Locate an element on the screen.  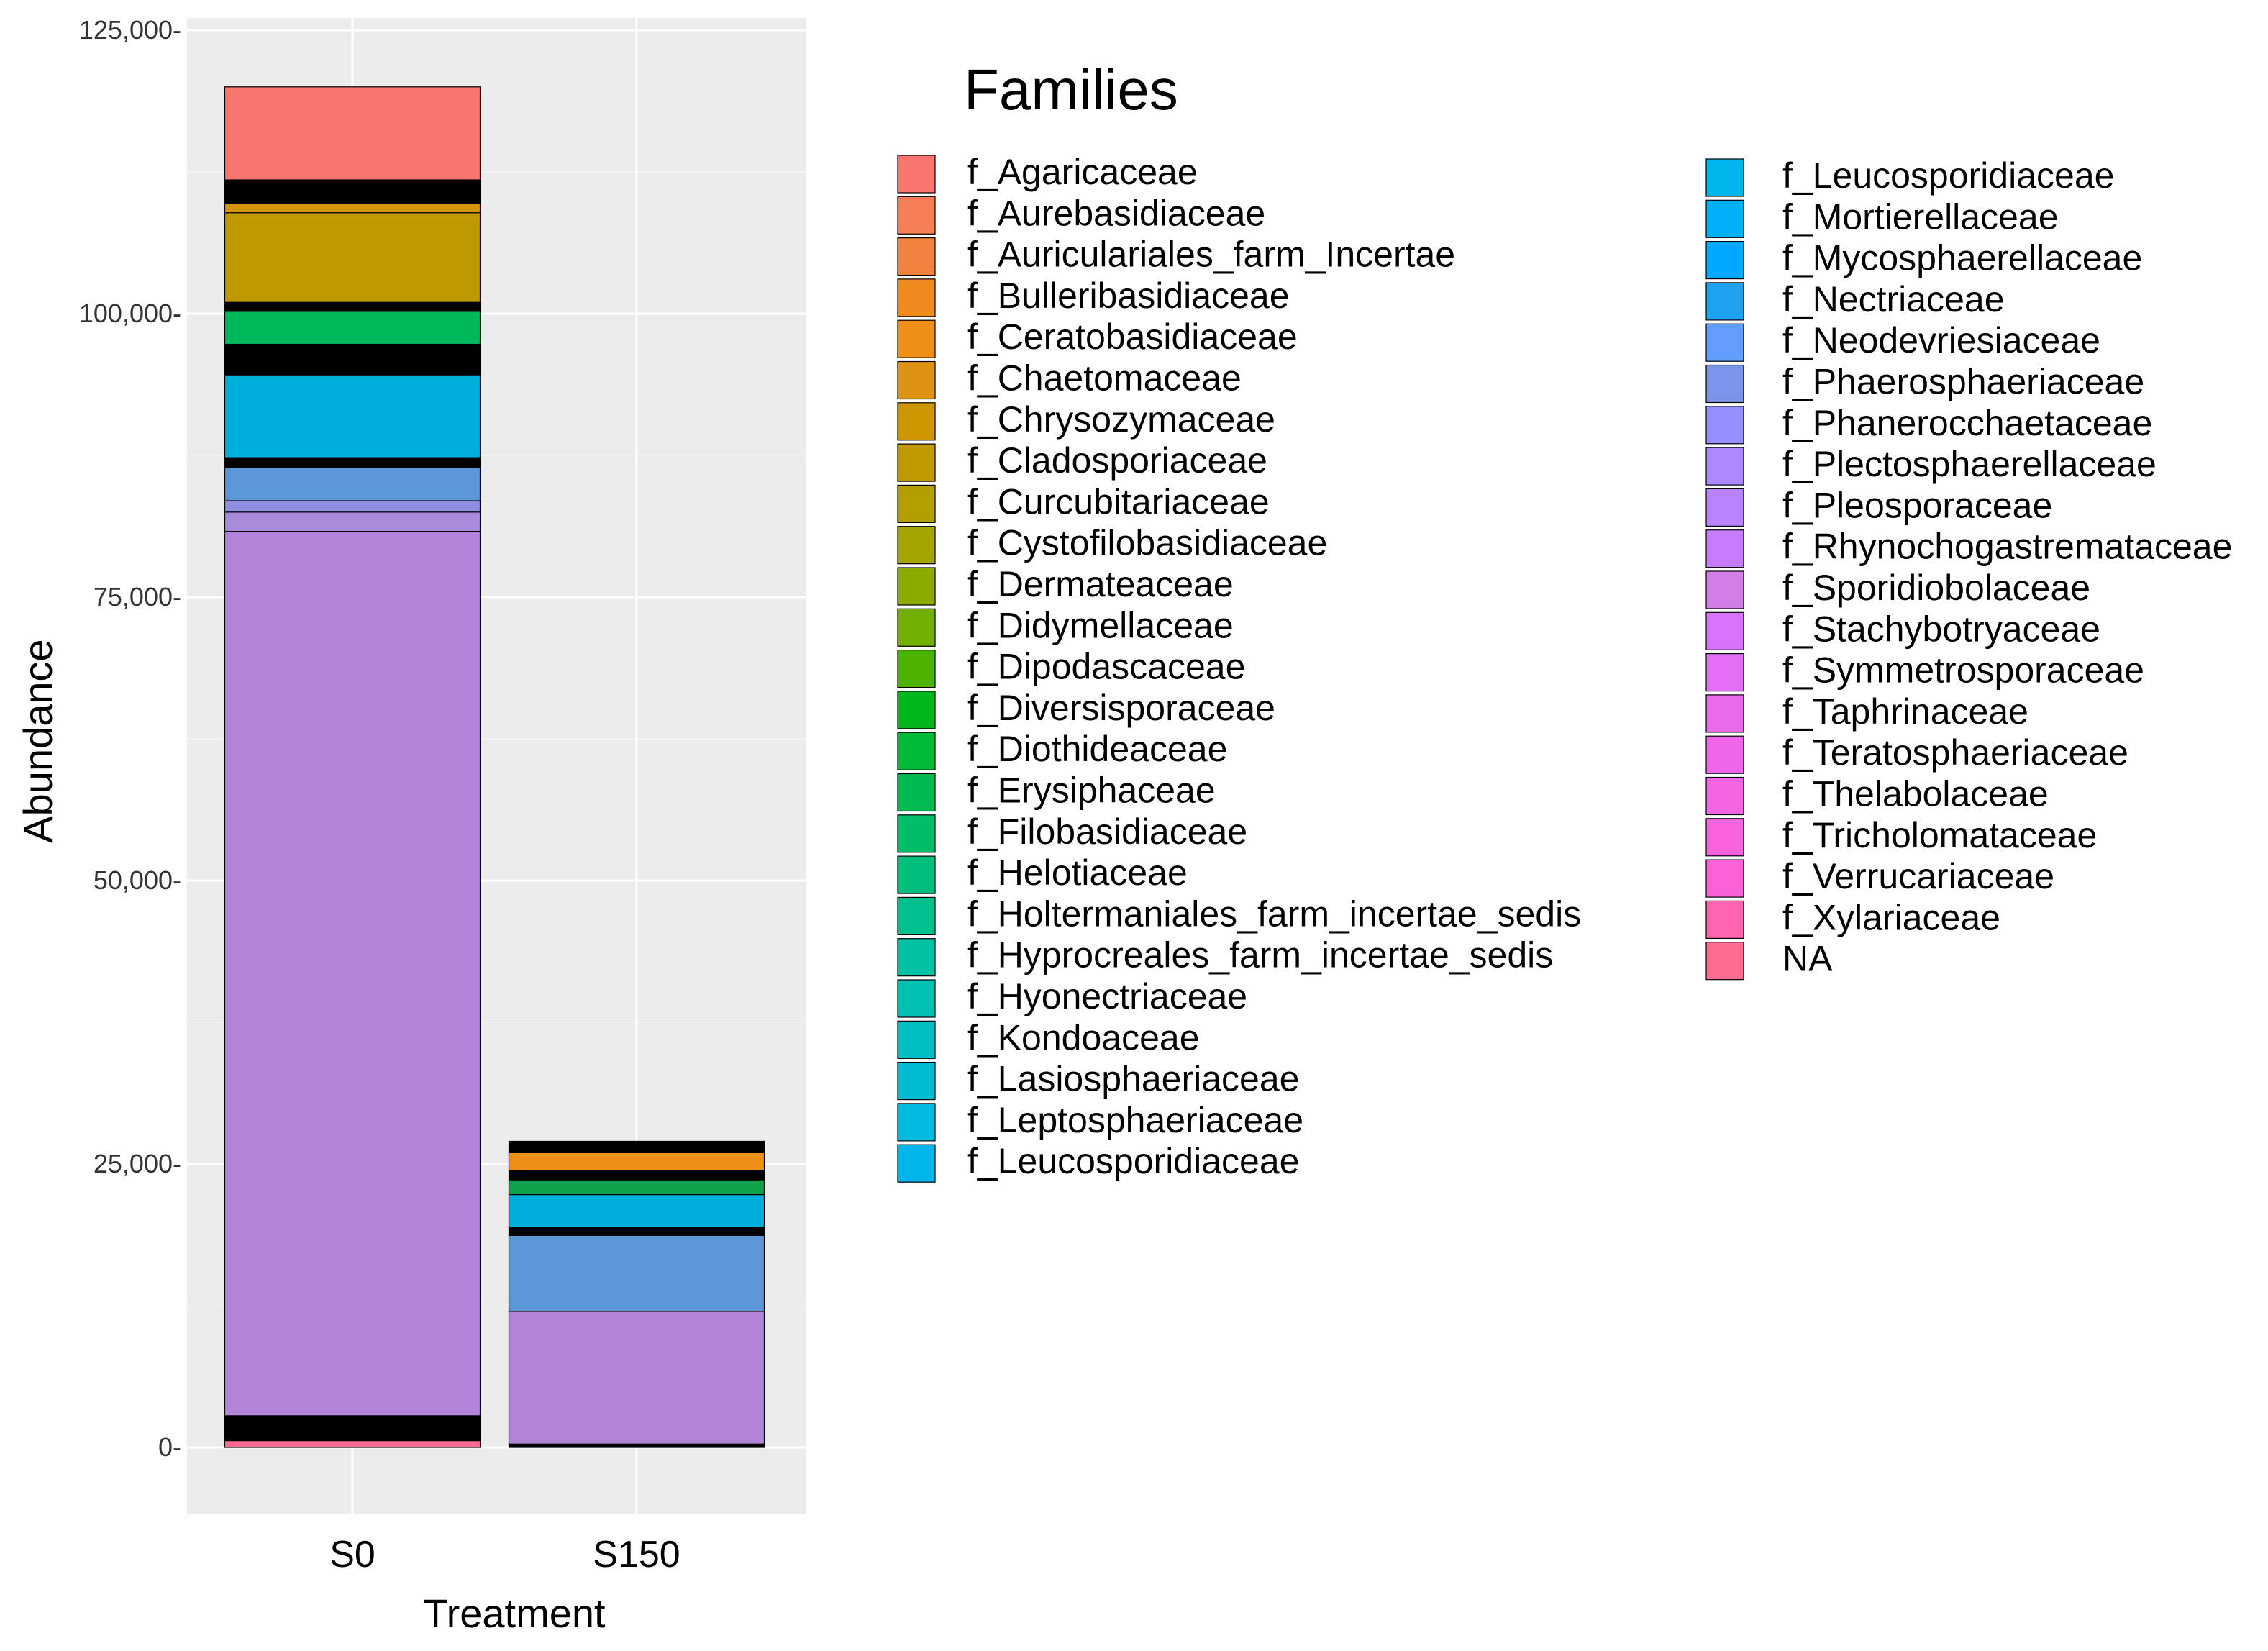
legend-label: f_Curcubitariaceae is located at coordinates (1118, 501).